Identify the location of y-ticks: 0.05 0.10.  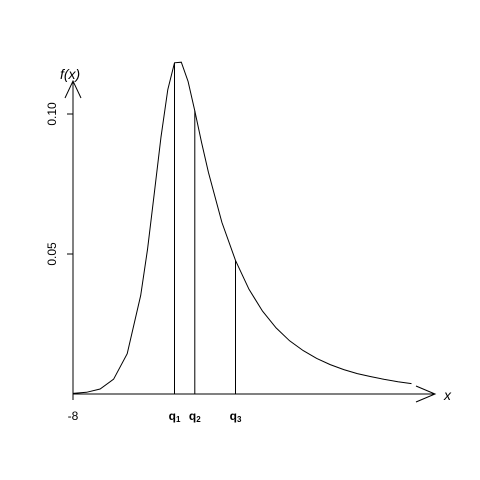
(59, 184).